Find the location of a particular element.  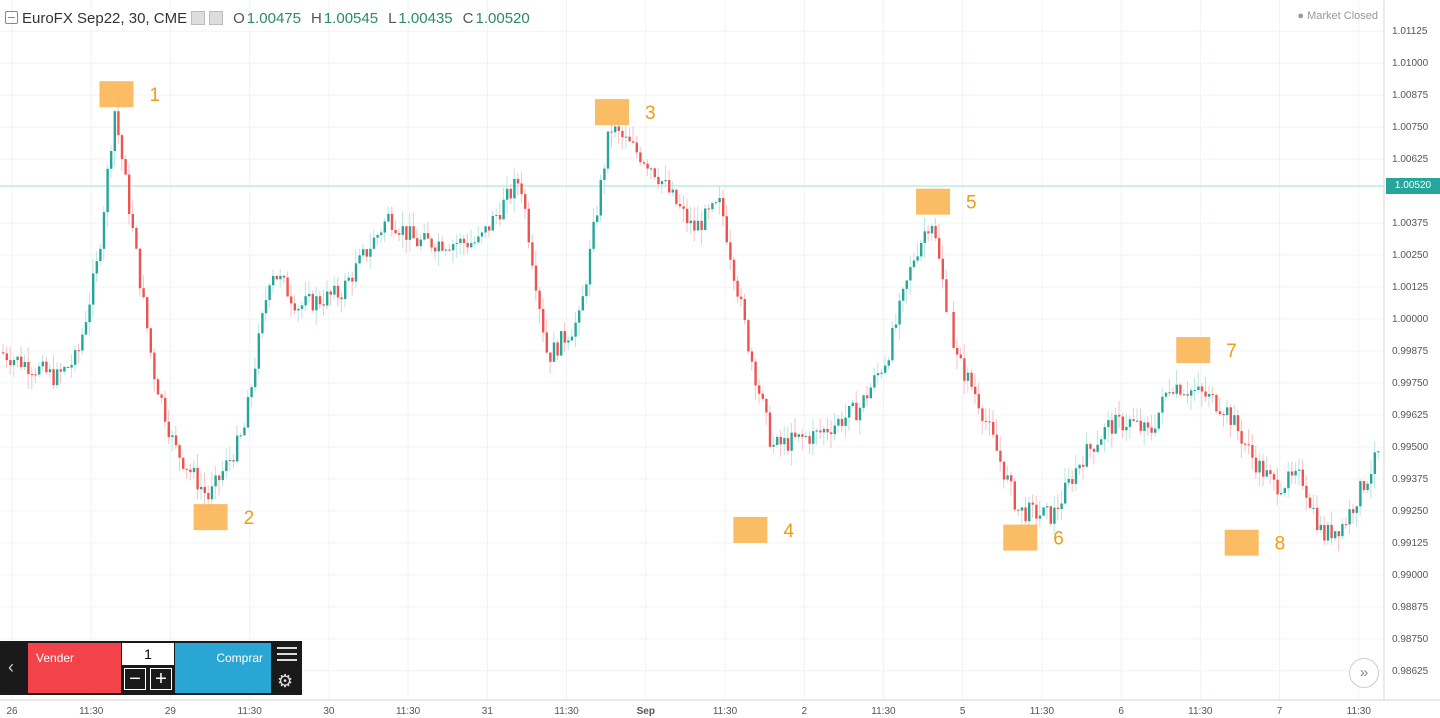

chevron-left-icon: ‹ is located at coordinates (11, 667).